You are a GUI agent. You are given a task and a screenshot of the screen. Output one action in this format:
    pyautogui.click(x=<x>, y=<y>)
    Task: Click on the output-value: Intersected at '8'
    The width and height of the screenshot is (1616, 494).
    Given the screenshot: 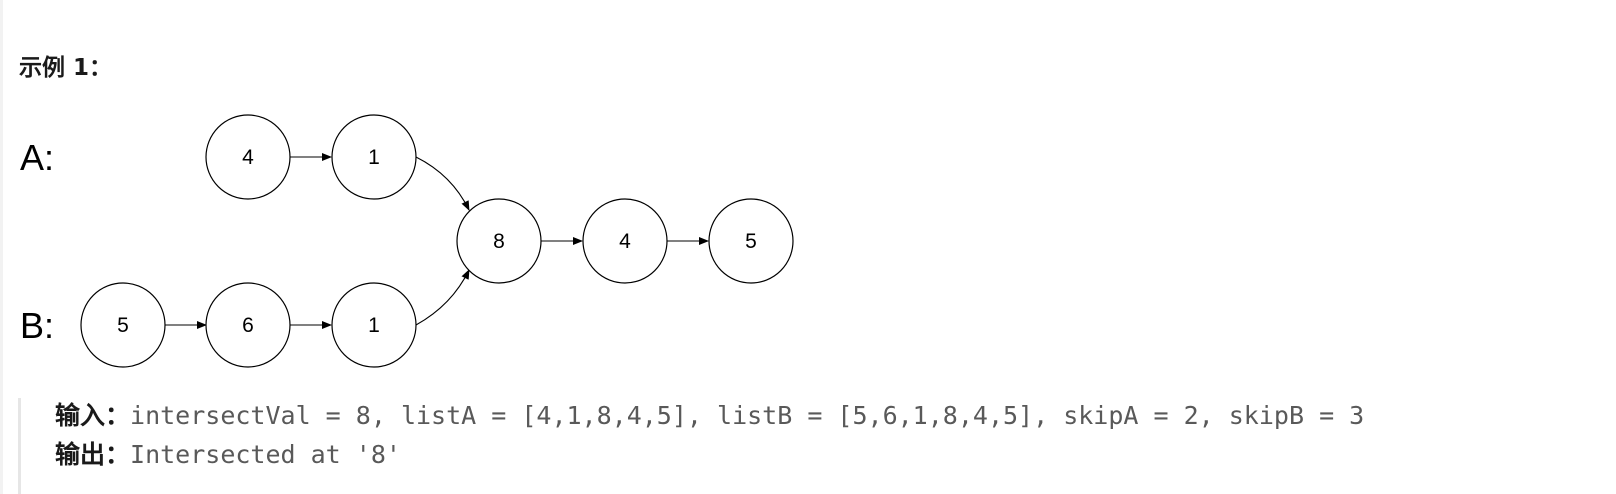 What is the action you would take?
    pyautogui.click(x=265, y=454)
    